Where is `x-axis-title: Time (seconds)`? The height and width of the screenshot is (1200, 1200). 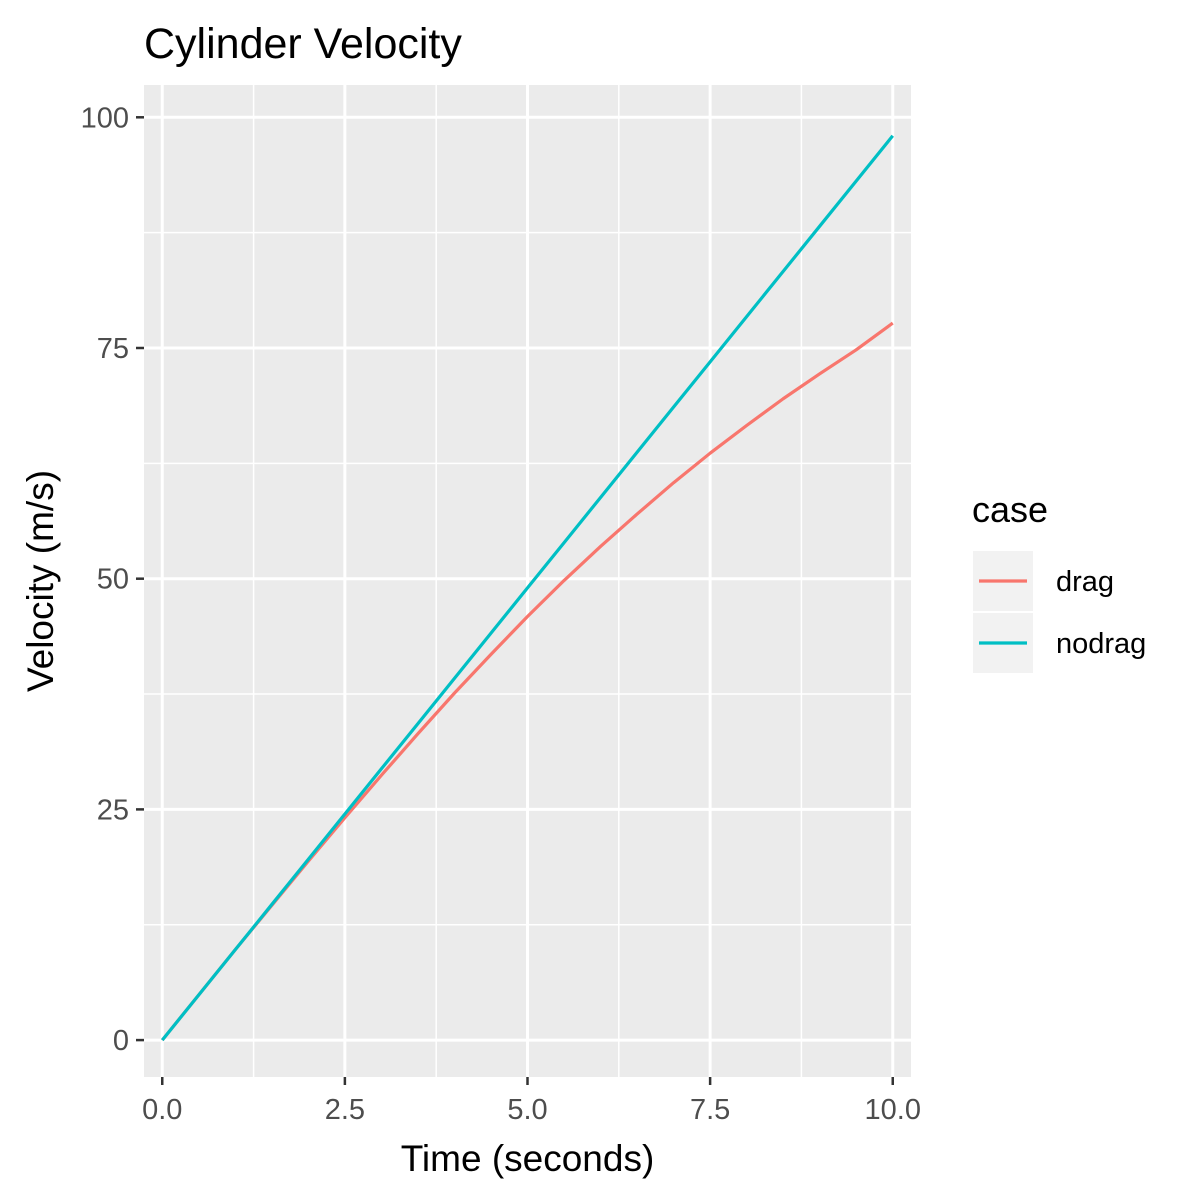
x-axis-title: Time (seconds) is located at coordinates (528, 1158).